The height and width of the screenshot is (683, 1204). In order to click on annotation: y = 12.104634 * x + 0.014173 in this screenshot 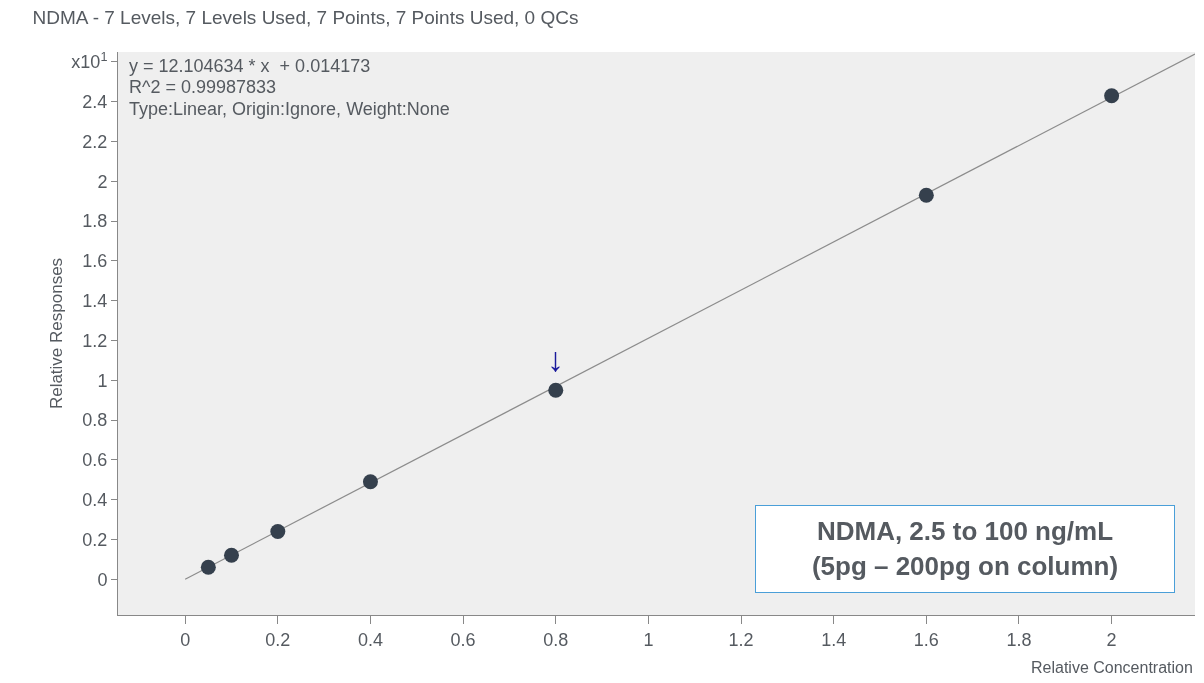, I will do `click(250, 66)`.